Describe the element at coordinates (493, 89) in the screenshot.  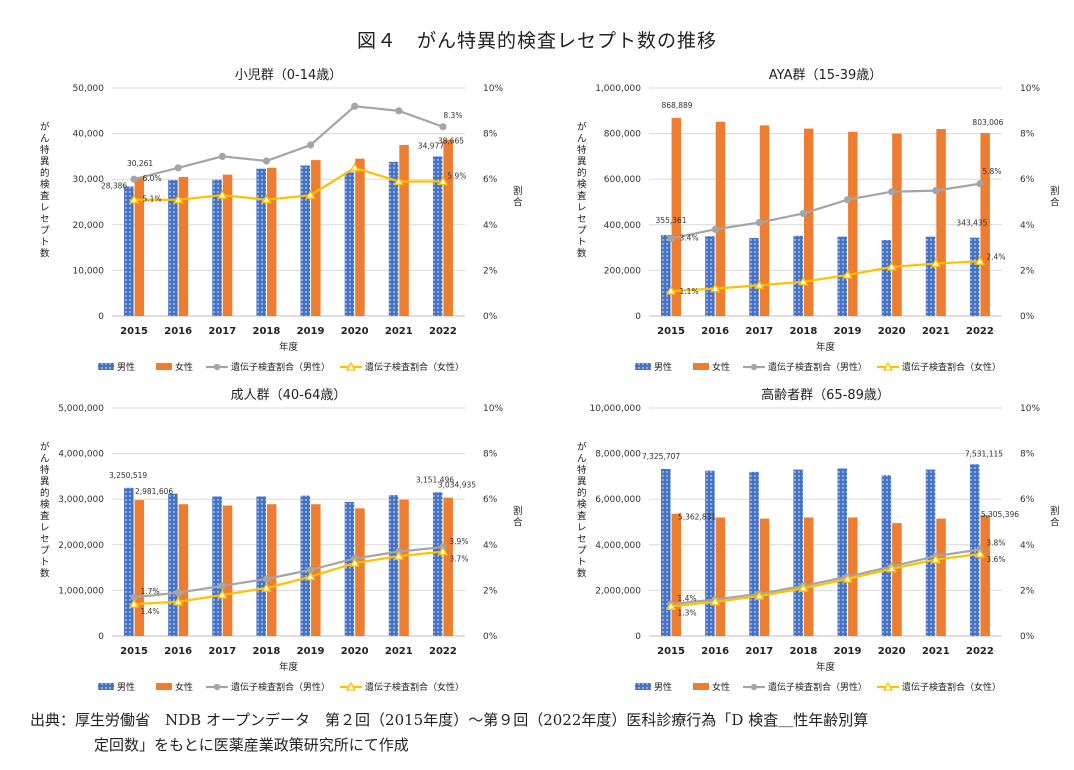
I see `y2-tick-label: 10%` at that location.